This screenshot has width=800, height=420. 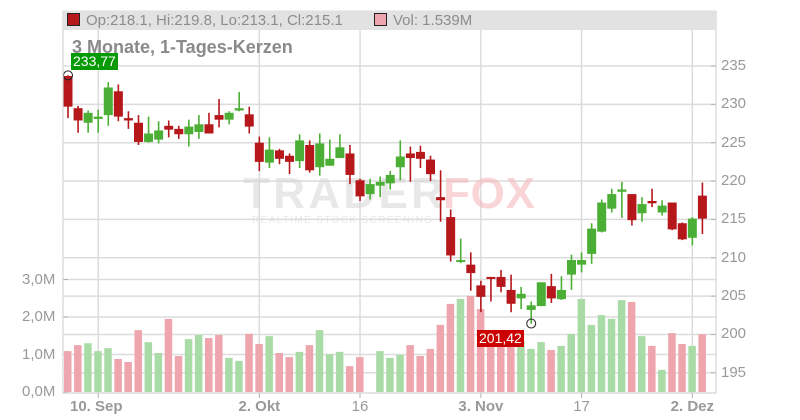 What do you see at coordinates (734, 142) in the screenshot?
I see `price-tick-label: 225` at bounding box center [734, 142].